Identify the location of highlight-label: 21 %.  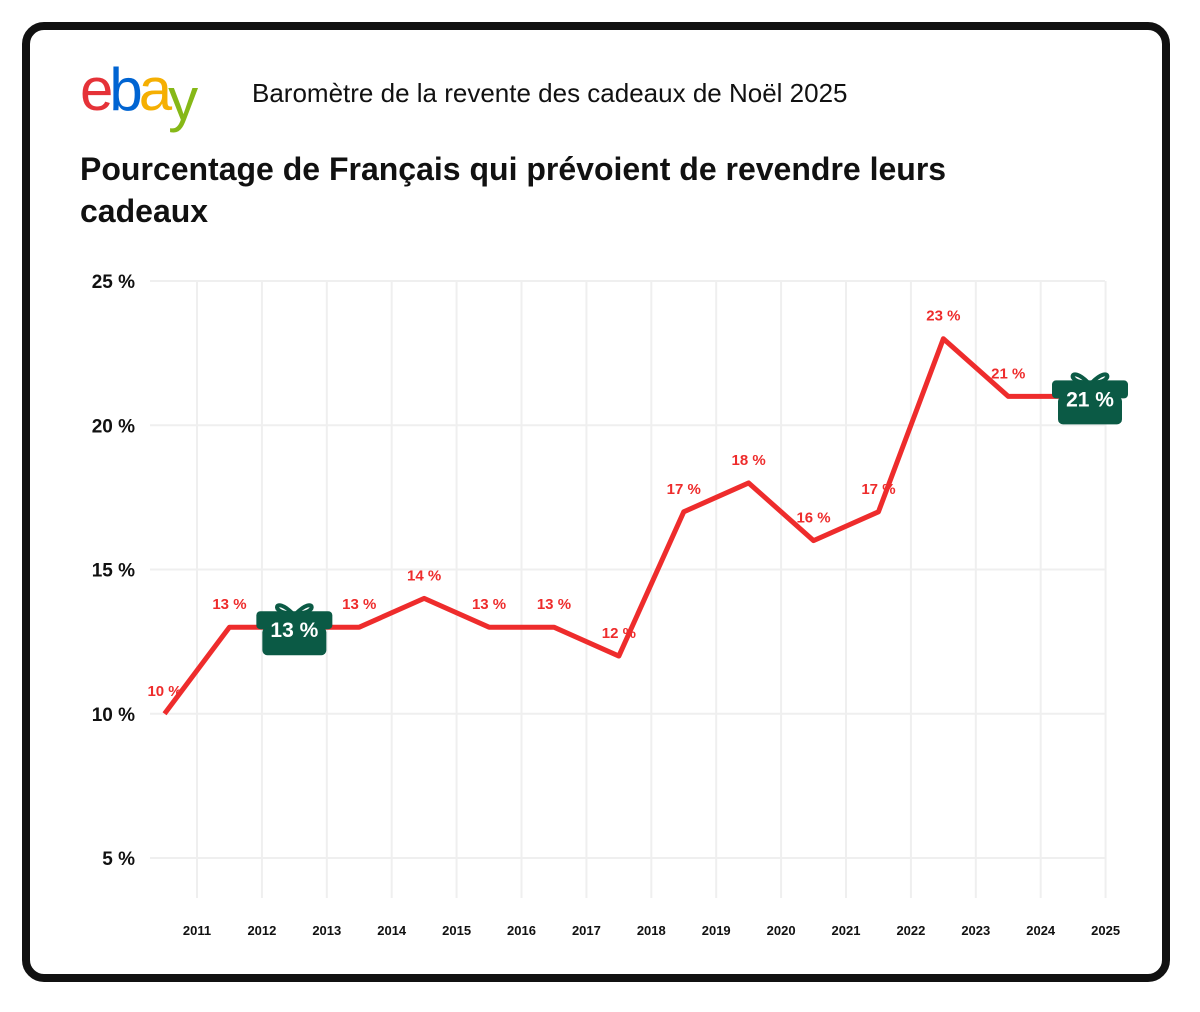
(1090, 399).